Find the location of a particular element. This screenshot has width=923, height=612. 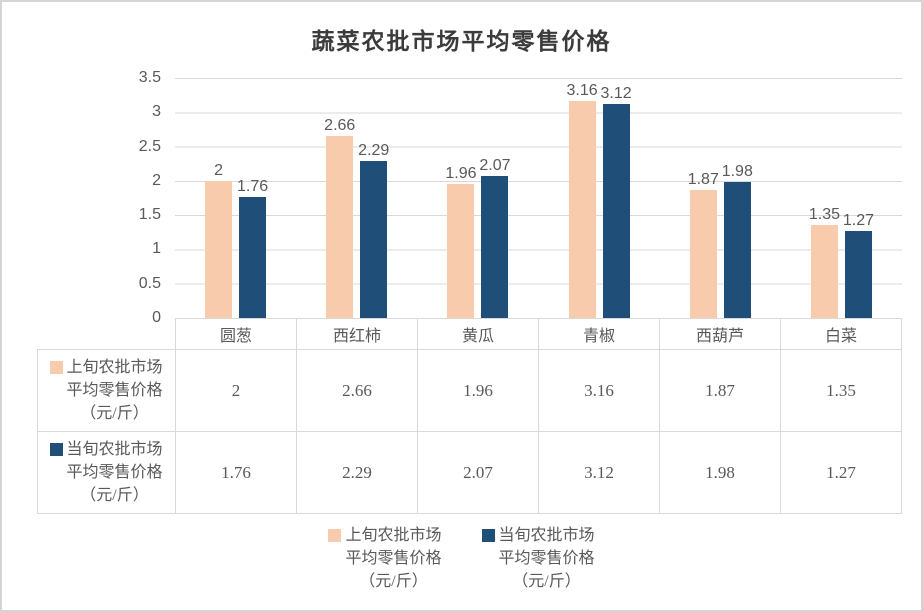

y-axis-tick-label: 0 is located at coordinates (156, 317).